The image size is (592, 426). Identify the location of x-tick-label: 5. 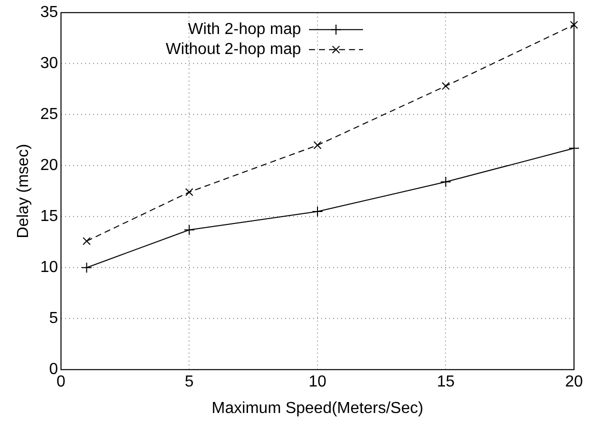
(189, 382).